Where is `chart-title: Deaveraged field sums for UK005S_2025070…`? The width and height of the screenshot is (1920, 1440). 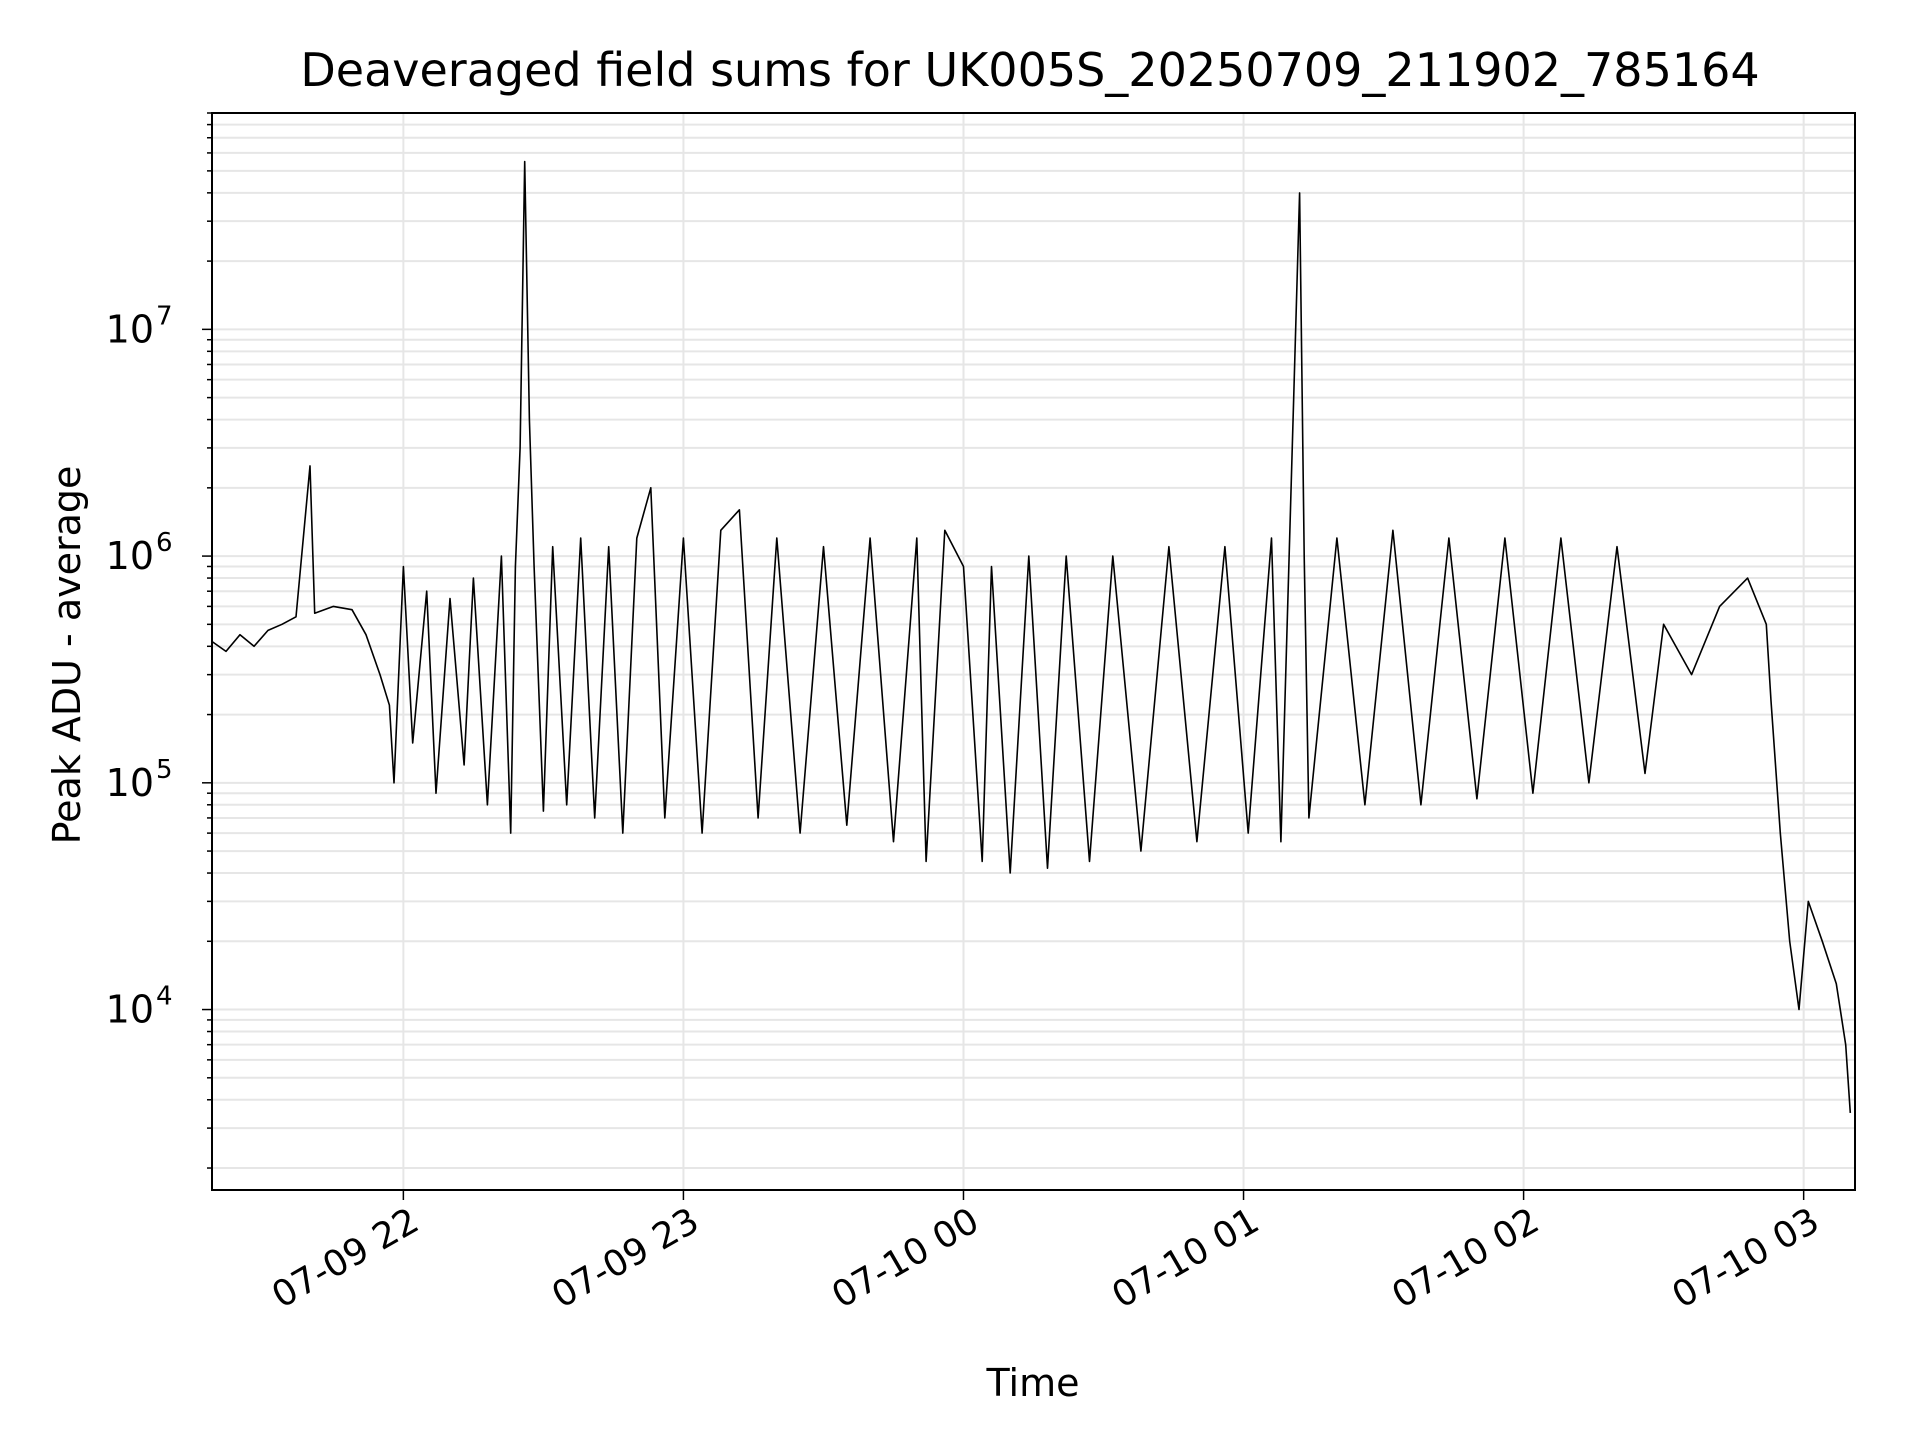 chart-title: Deaveraged field sums for UK005S_2025070… is located at coordinates (1029, 70).